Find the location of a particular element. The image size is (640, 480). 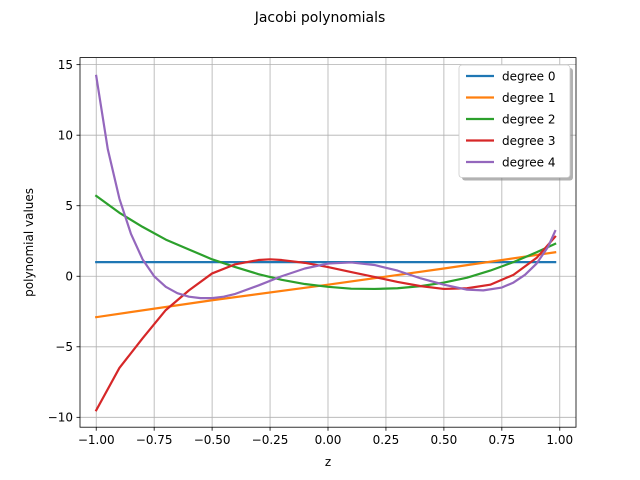

x-tick-label: 0.25 is located at coordinates (386, 440).